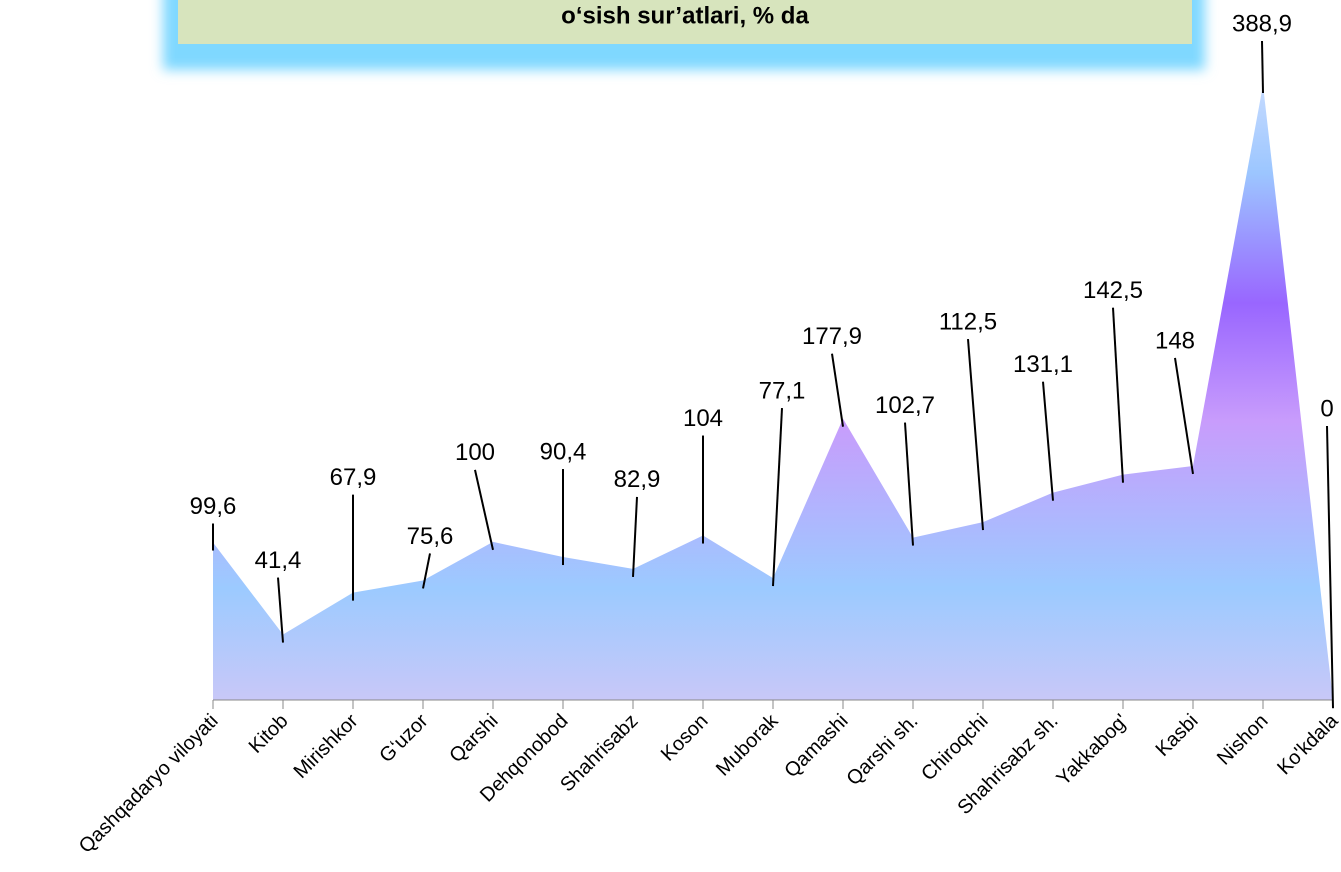  Describe the element at coordinates (430, 536) in the screenshot. I see `data-label: 75,6` at that location.